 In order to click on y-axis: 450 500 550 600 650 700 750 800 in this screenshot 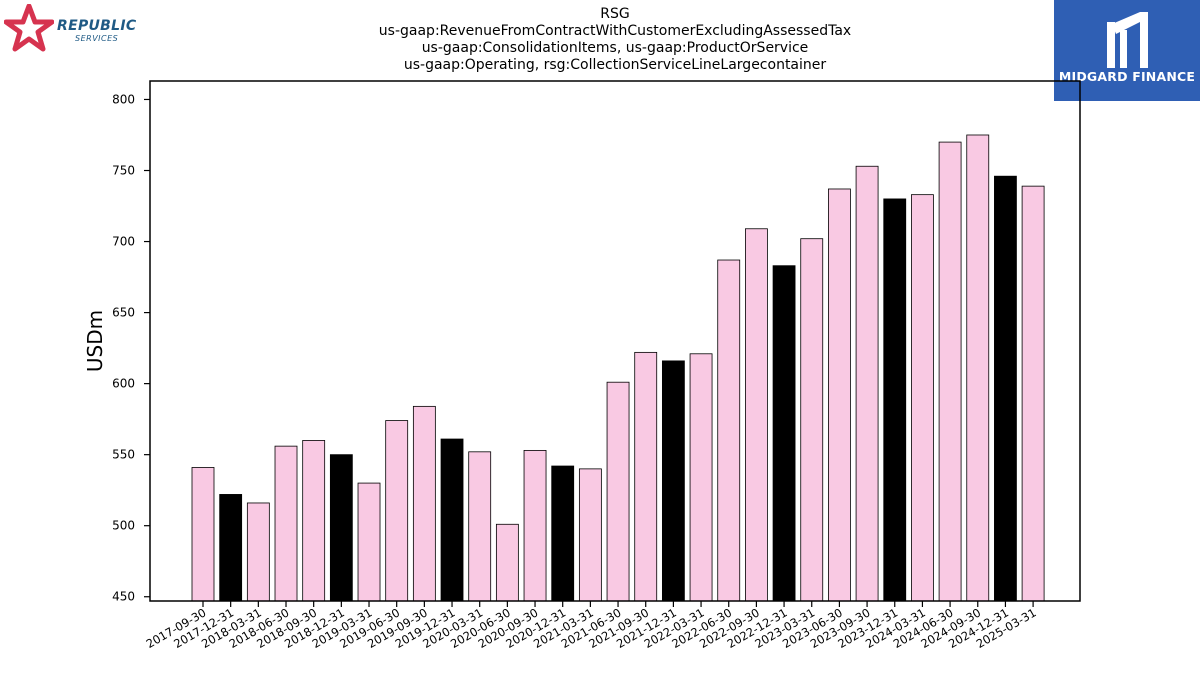, I will do `click(131, 348)`.